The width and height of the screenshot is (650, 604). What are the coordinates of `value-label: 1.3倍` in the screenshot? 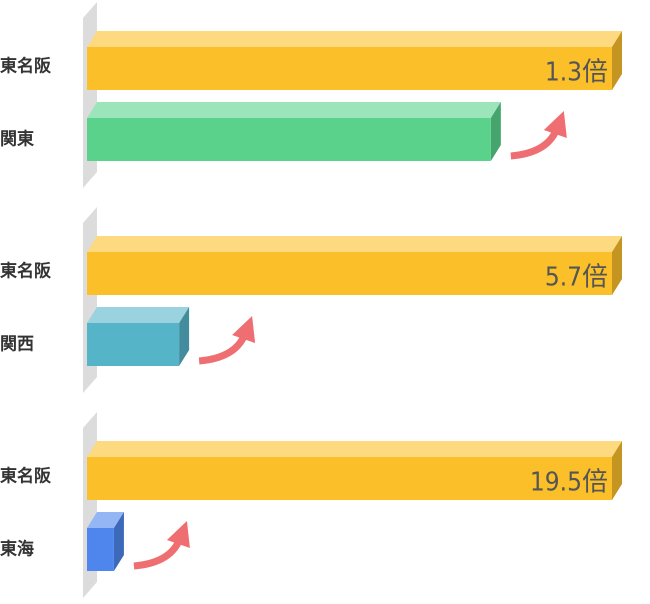 It's located at (576, 73).